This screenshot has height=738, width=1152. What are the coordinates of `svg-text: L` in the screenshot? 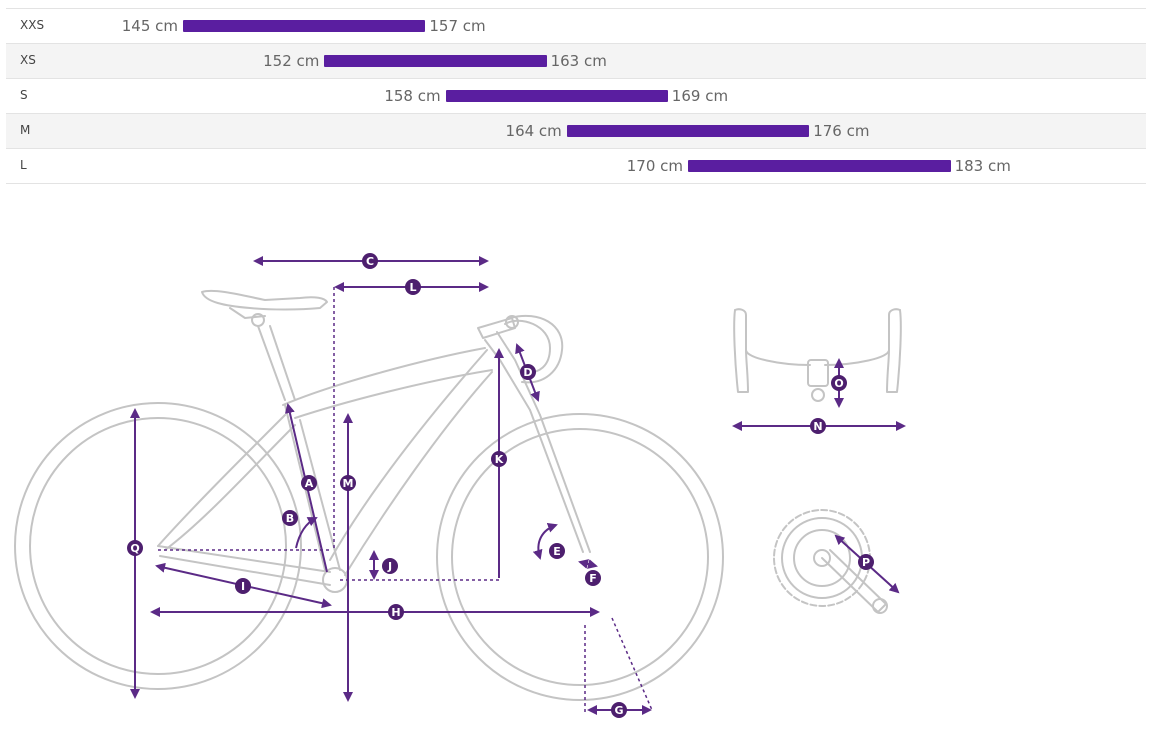 It's located at (412, 287).